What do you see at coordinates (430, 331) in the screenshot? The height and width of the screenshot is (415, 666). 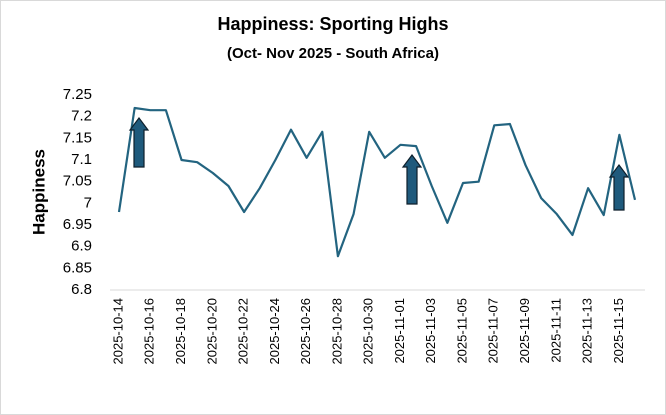 I see `x-tick-label: 2025-11-03` at bounding box center [430, 331].